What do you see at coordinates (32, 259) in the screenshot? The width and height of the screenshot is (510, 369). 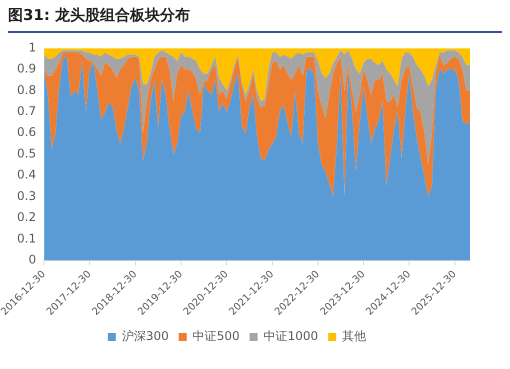 I see `y-tick-label: 0` at bounding box center [32, 259].